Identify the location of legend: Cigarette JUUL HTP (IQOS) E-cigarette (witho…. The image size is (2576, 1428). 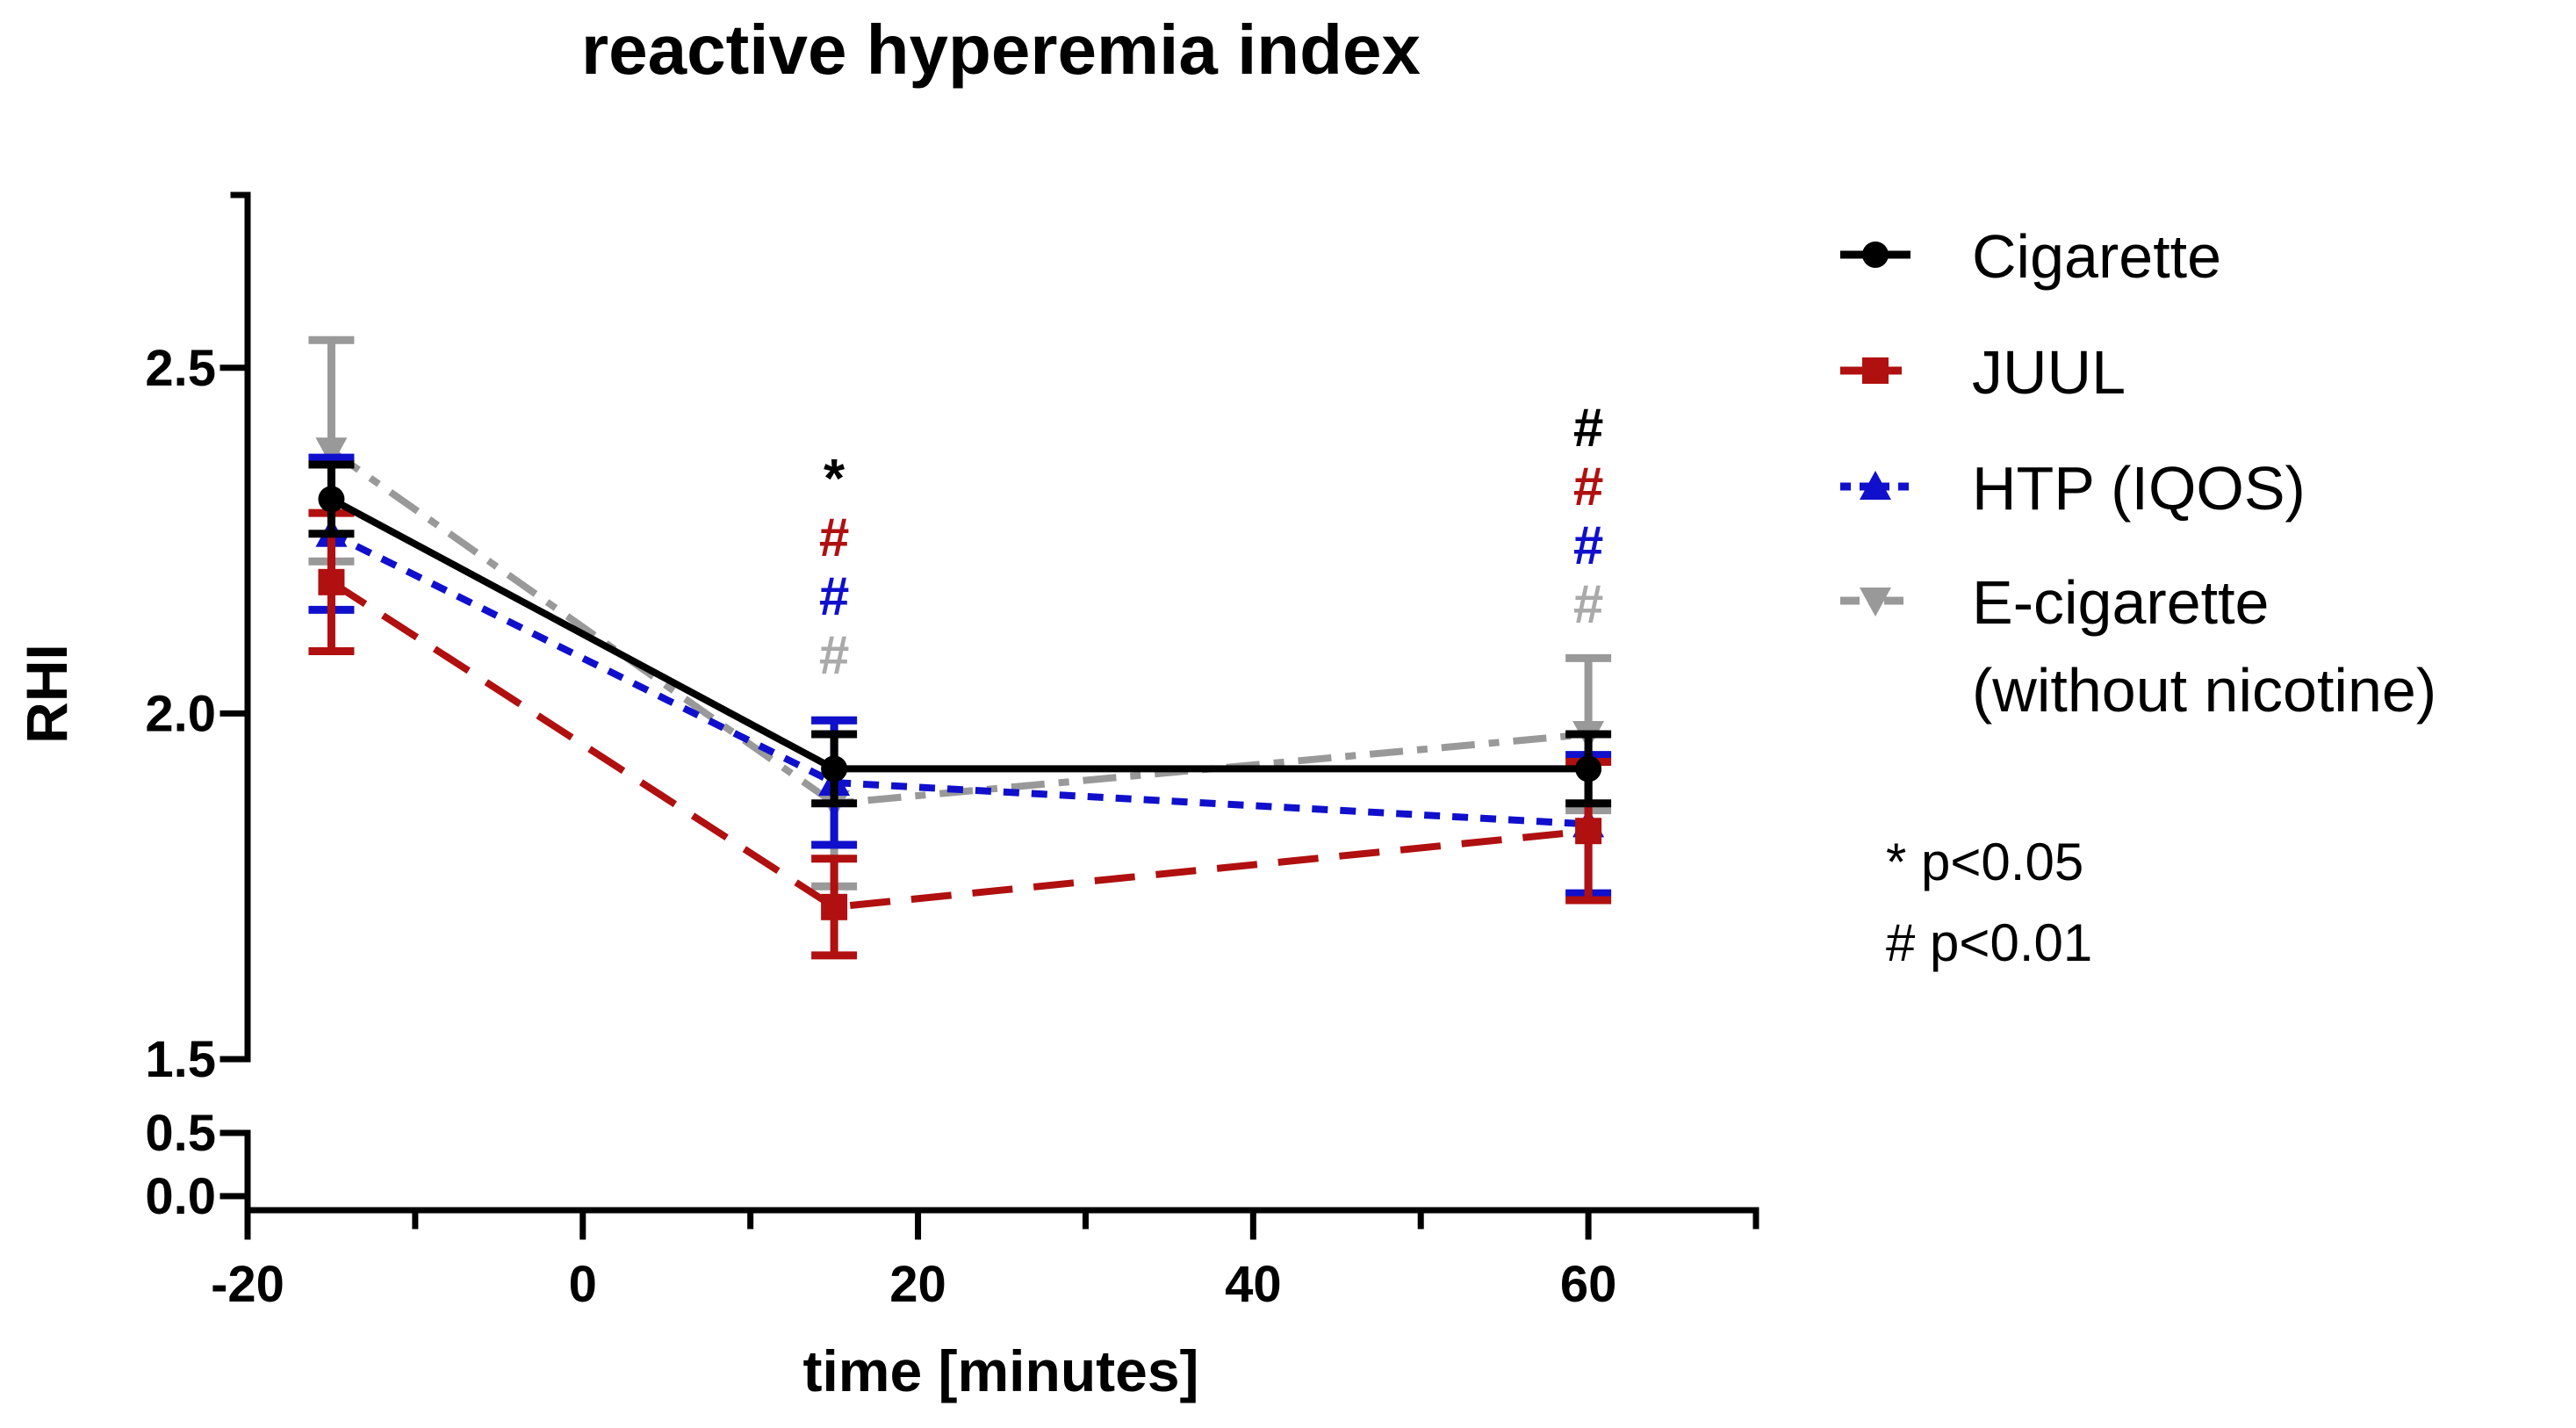
(2138, 597).